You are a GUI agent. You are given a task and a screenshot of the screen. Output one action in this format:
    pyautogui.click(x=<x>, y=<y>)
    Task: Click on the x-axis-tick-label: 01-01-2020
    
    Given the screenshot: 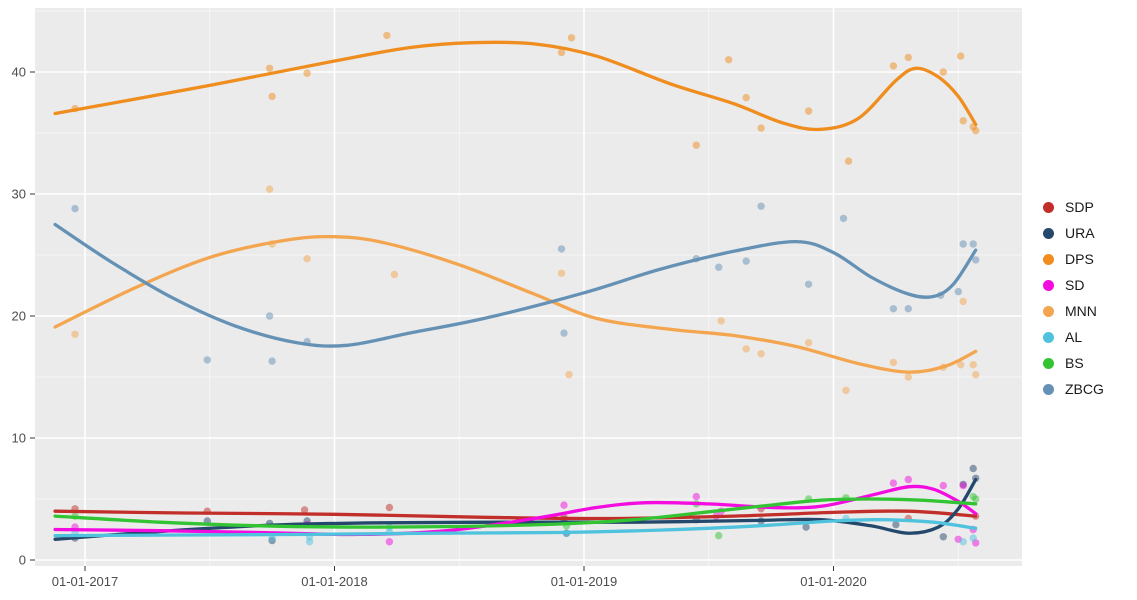 What is the action you would take?
    pyautogui.click(x=833, y=581)
    